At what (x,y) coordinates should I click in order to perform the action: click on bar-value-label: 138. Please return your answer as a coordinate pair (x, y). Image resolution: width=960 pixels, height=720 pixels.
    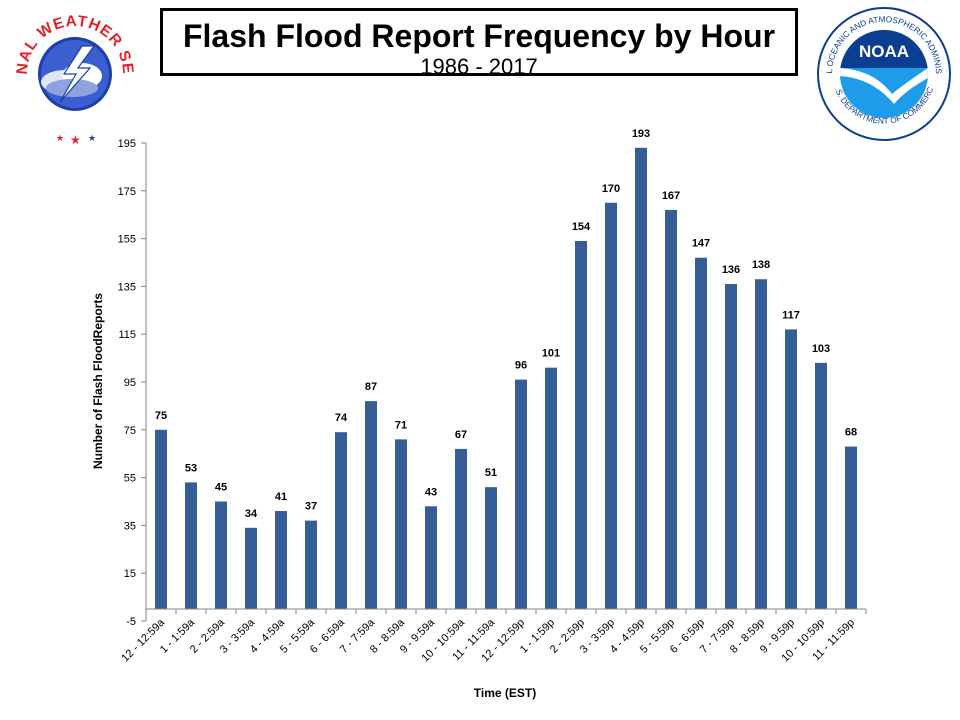
    Looking at the image, I should click on (761, 265).